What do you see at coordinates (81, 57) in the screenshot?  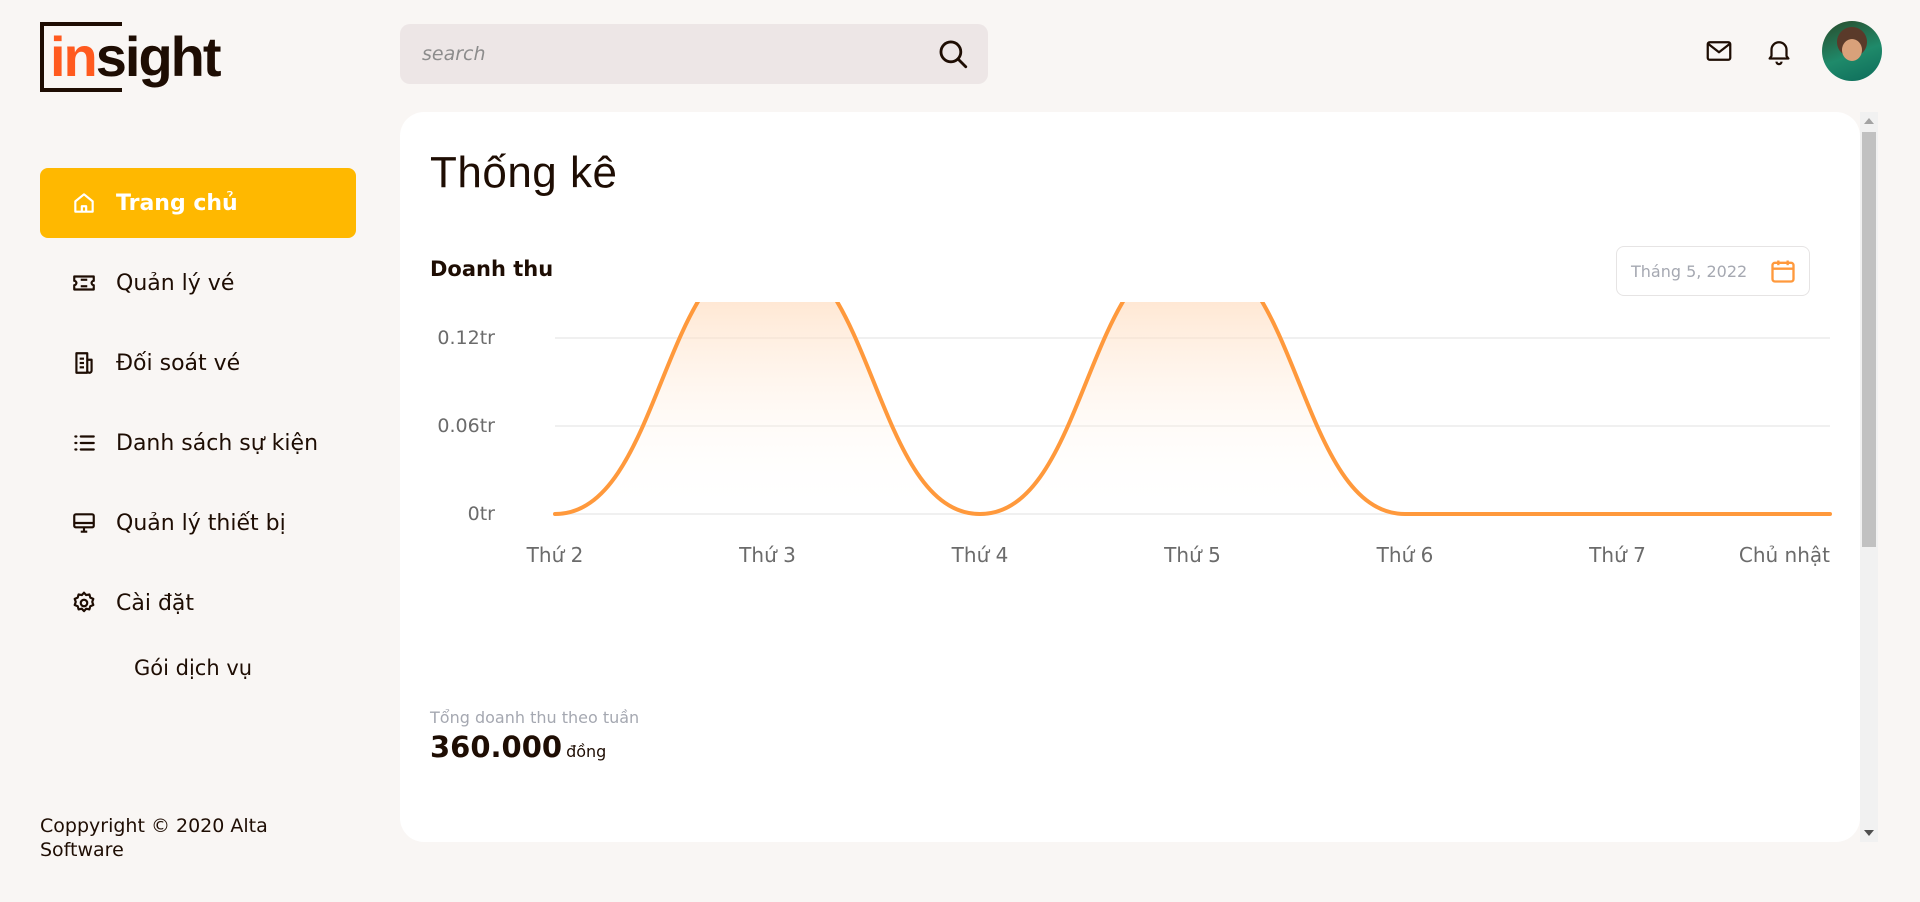 I see `logo-frame` at bounding box center [81, 57].